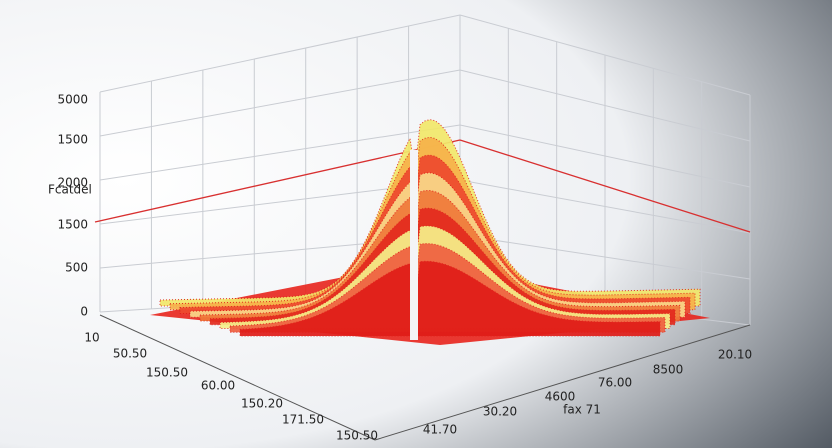 The height and width of the screenshot is (448, 832). Describe the element at coordinates (582, 410) in the screenshot. I see `y-tick-label: fax 71` at that location.